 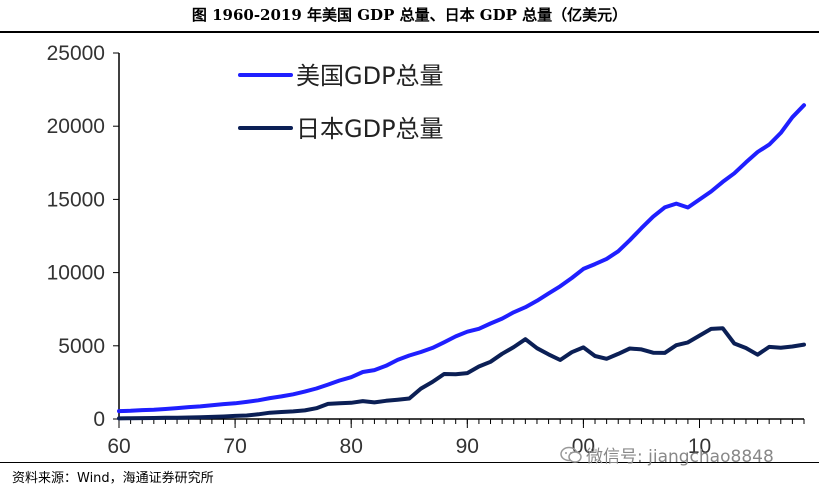 What do you see at coordinates (118, 446) in the screenshot?
I see `x-tick-label: 60` at bounding box center [118, 446].